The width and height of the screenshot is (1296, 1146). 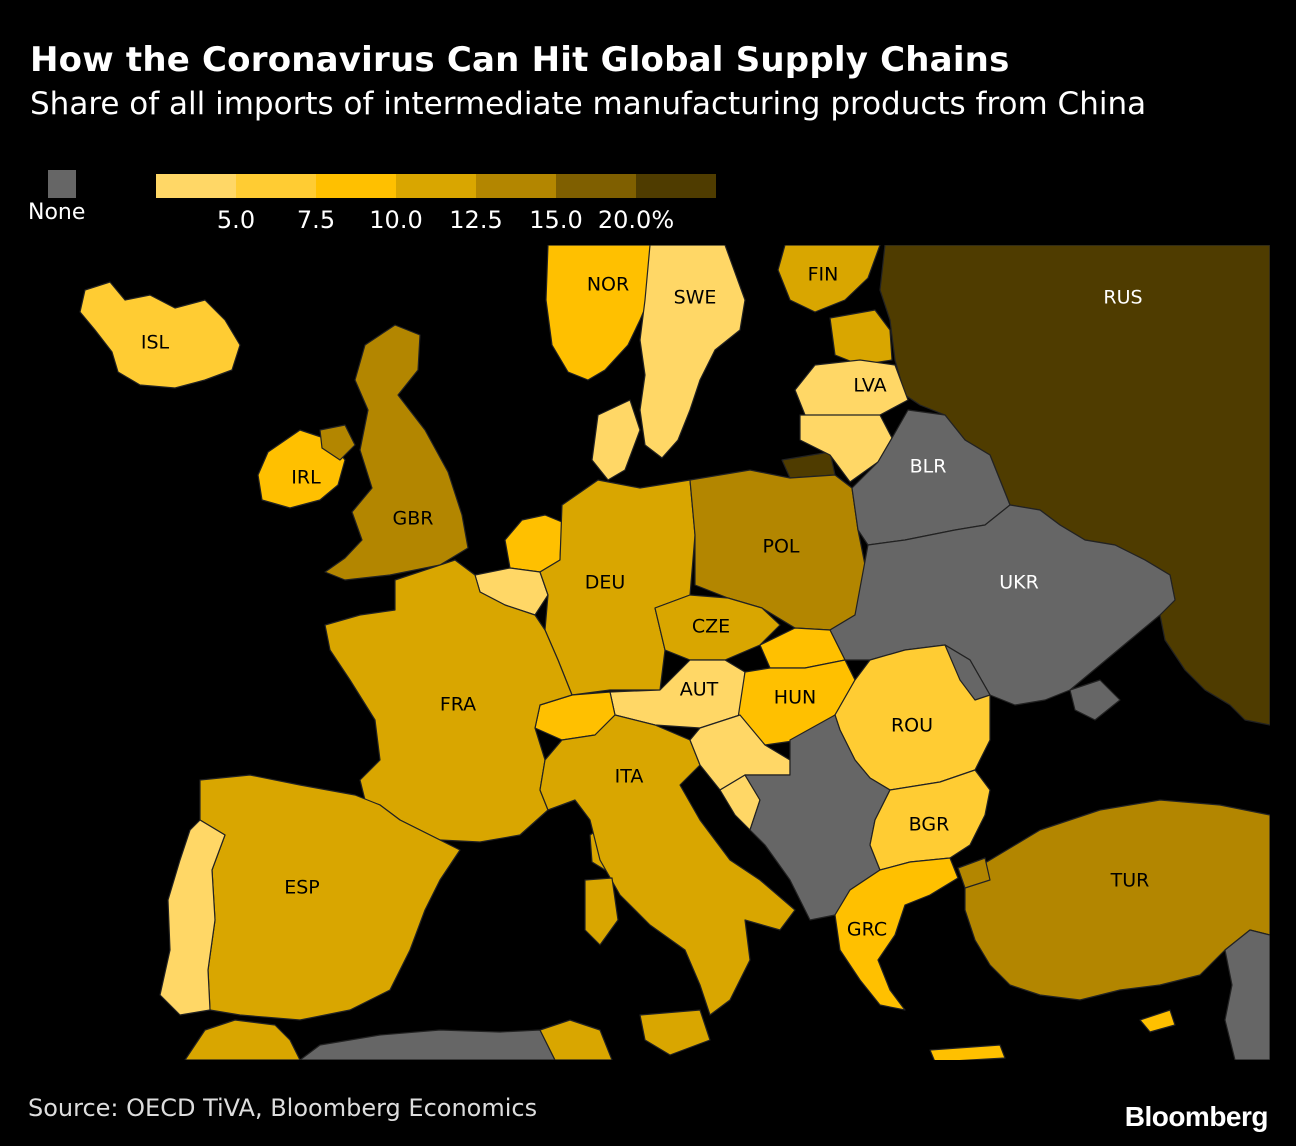 I want to click on legend-none-label: None, so click(x=57, y=212).